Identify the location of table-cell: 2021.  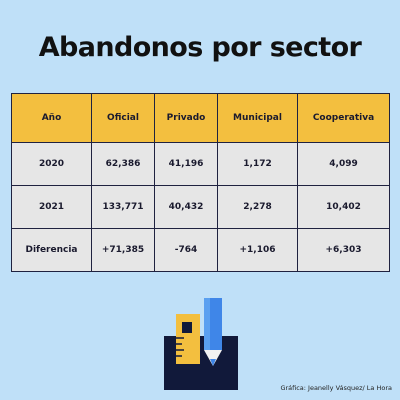
(51, 207).